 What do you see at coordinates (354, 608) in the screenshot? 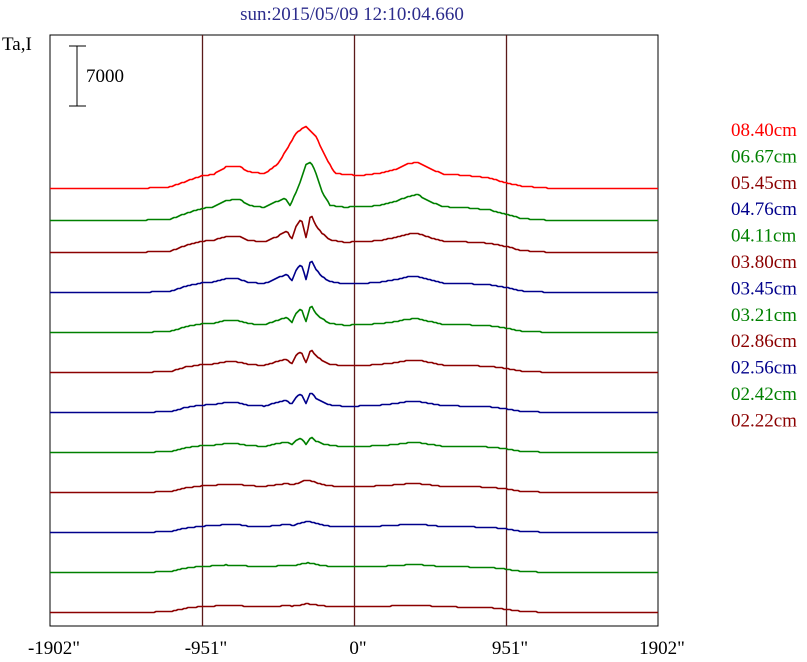
I see `series-line-02.22cm` at bounding box center [354, 608].